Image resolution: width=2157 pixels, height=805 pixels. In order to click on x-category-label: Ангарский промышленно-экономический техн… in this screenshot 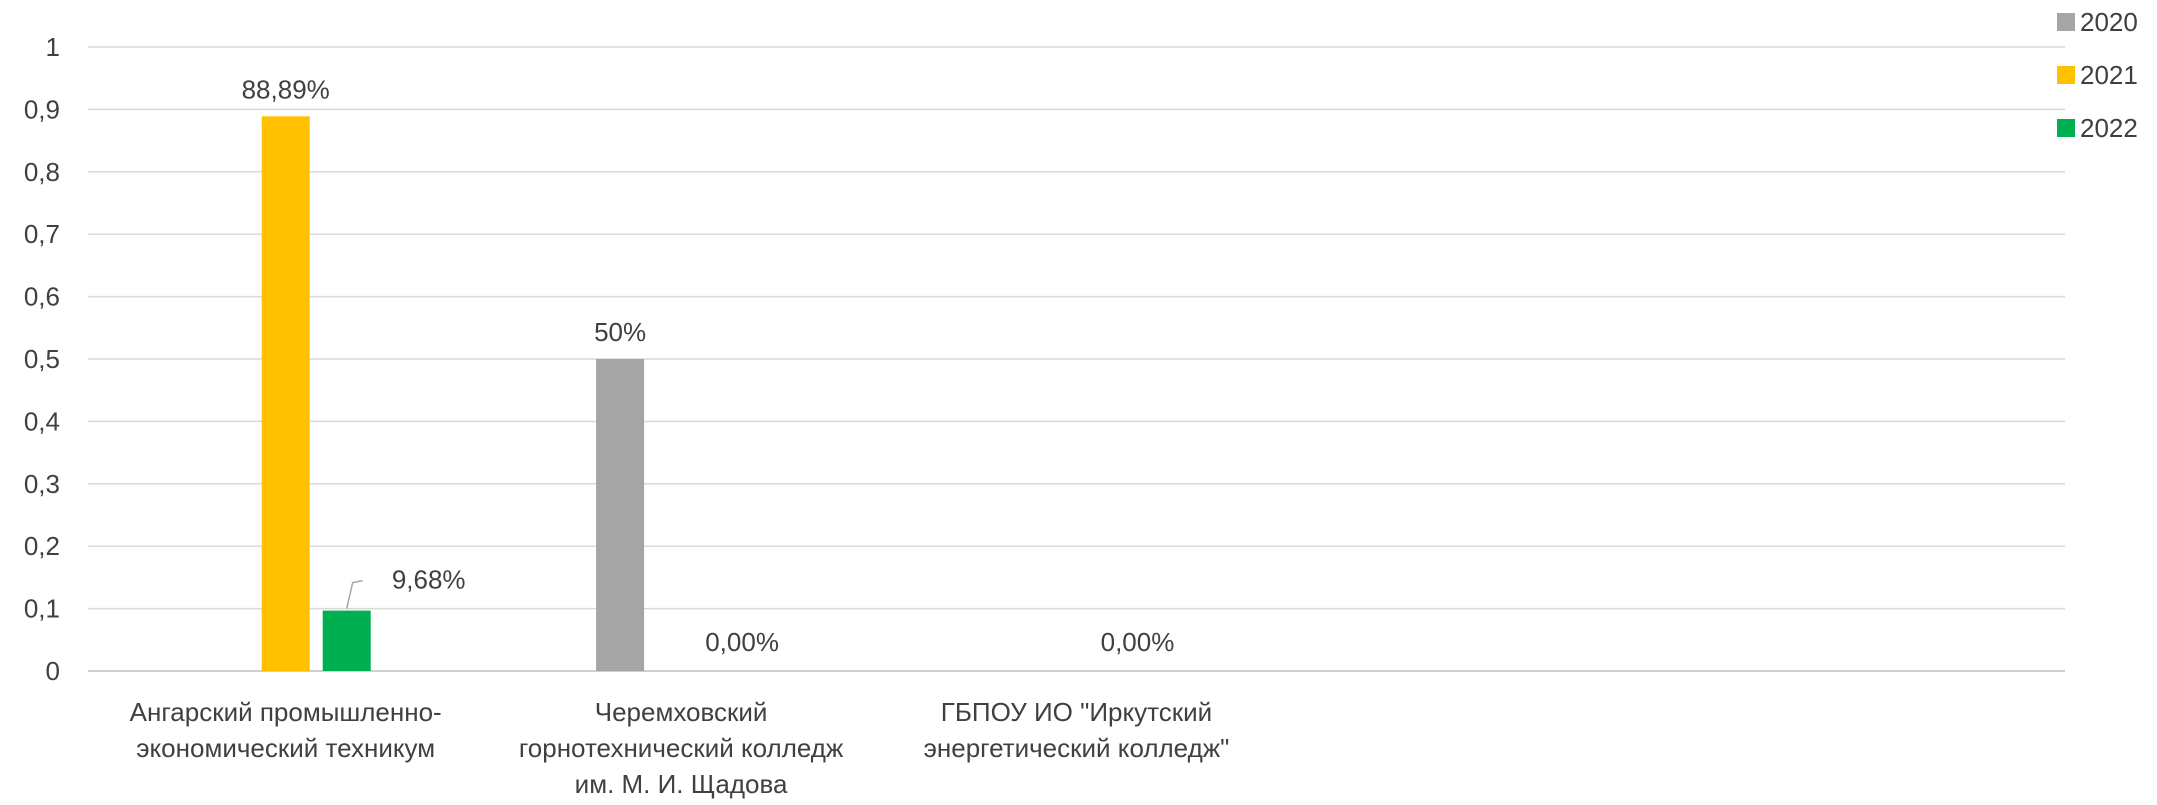, I will do `click(286, 730)`.